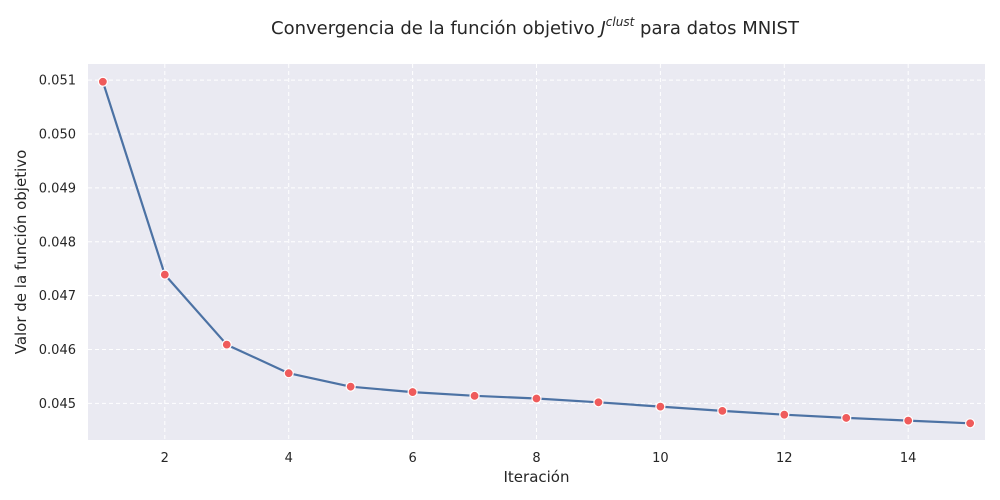  Describe the element at coordinates (165, 458) in the screenshot. I see `x-tick-label: 2` at that location.